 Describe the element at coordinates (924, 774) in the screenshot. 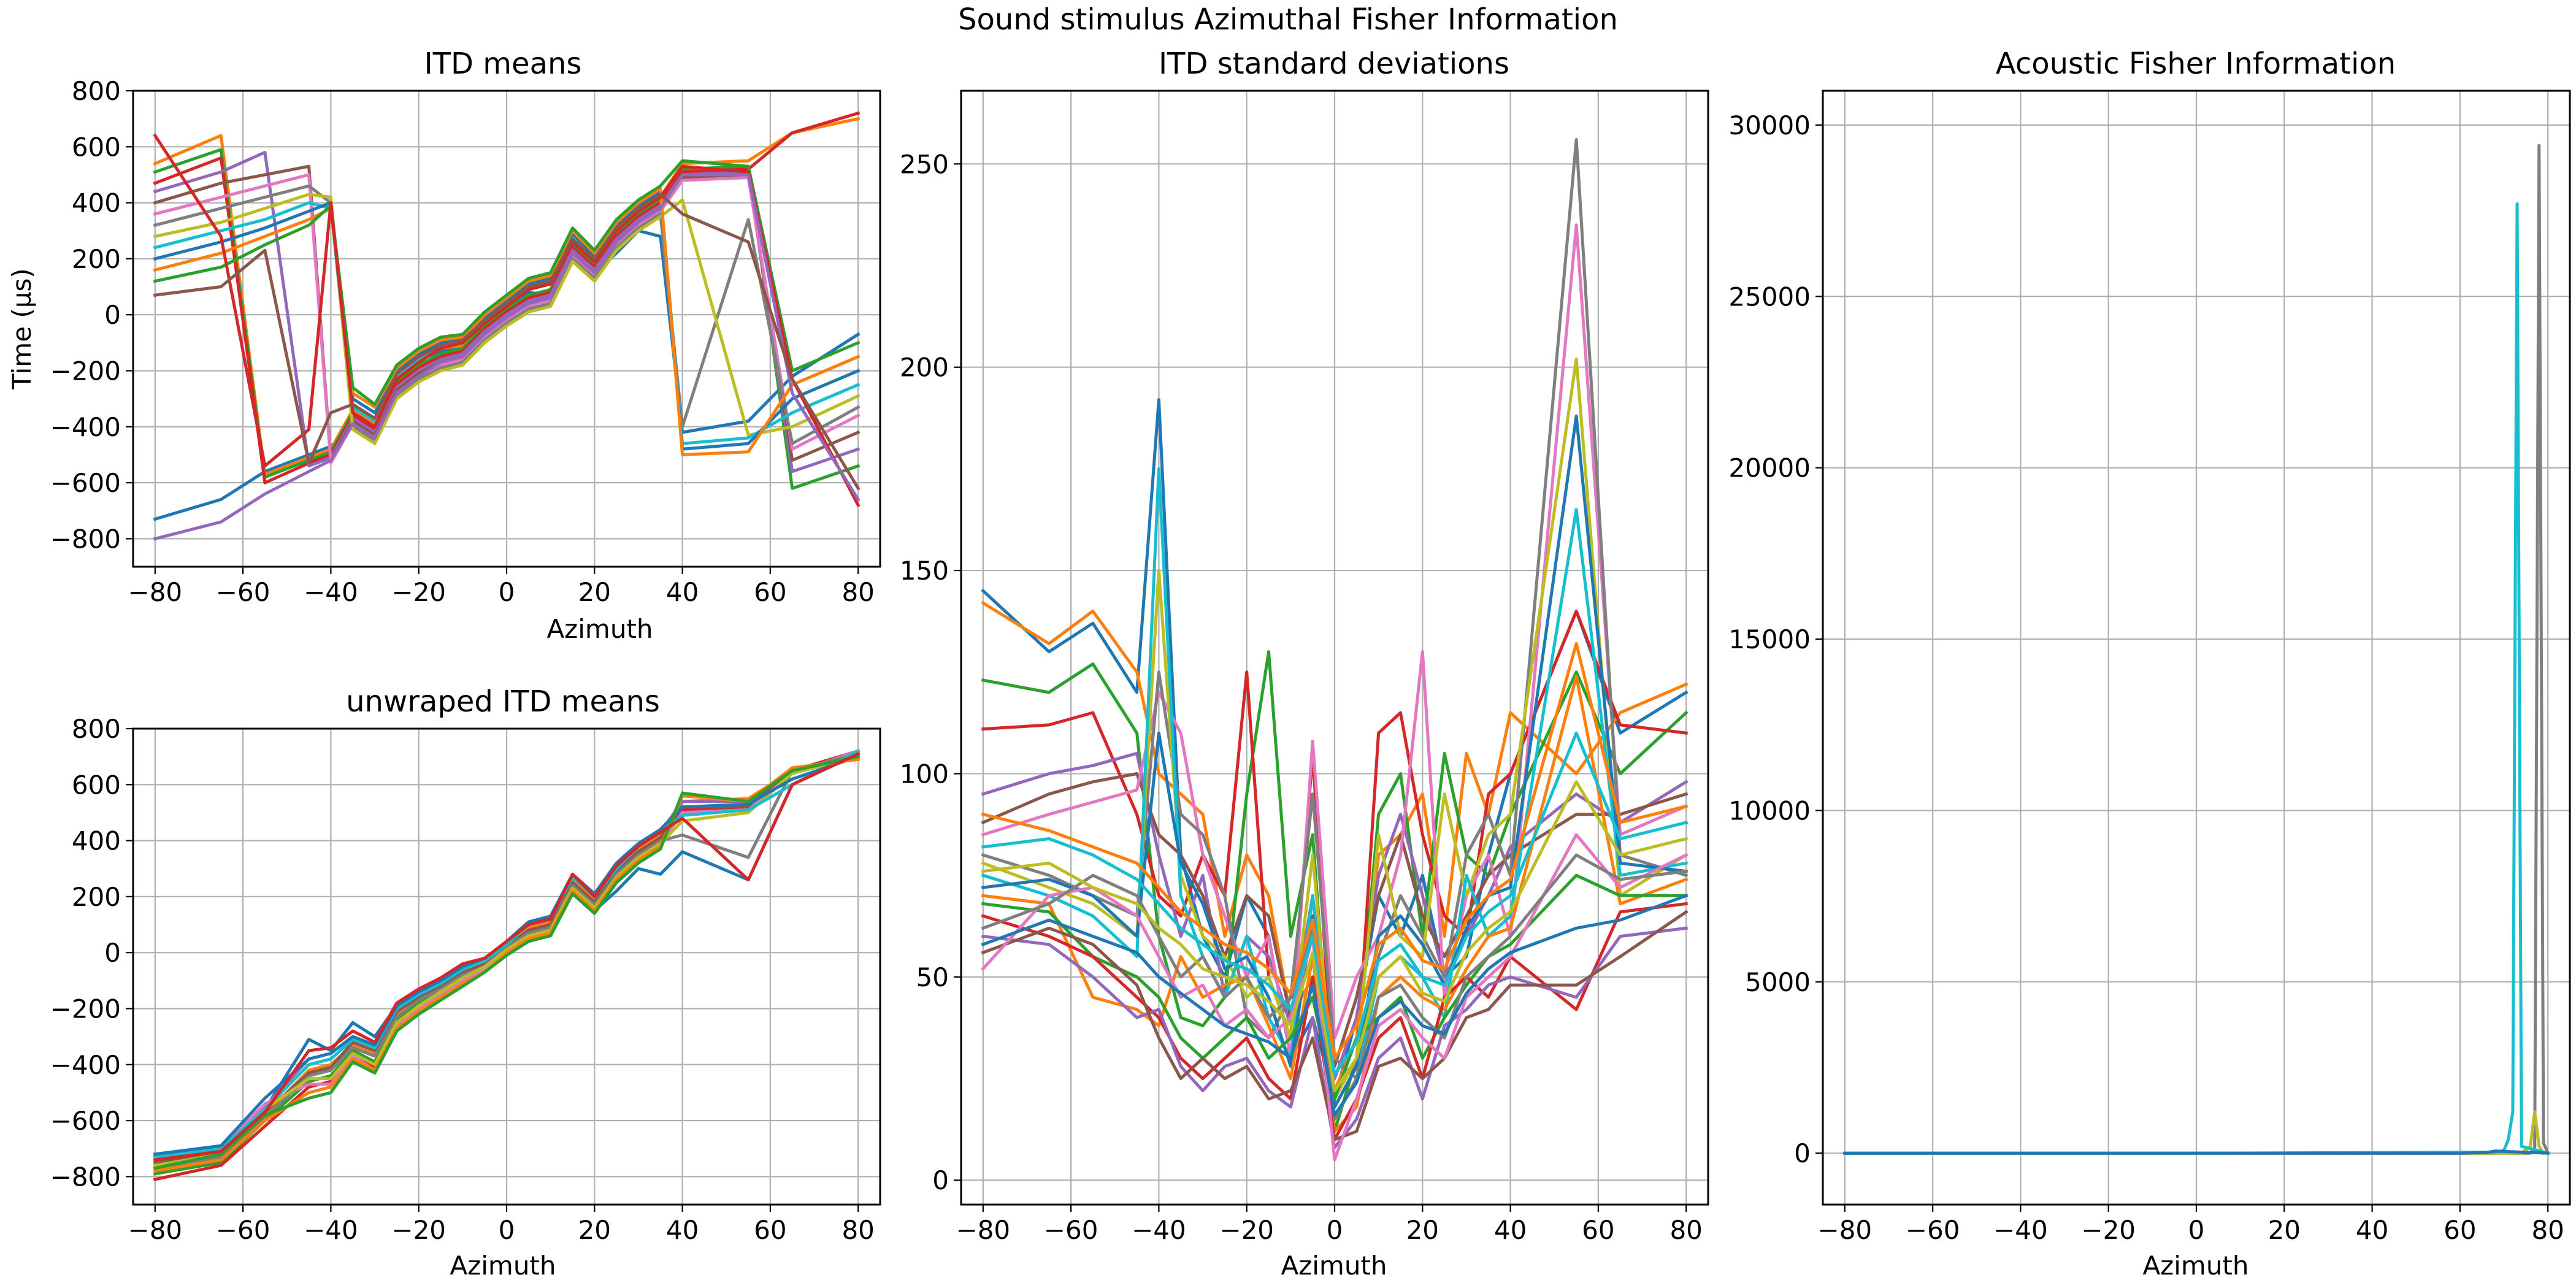

I see `y-tick-label: 100` at that location.